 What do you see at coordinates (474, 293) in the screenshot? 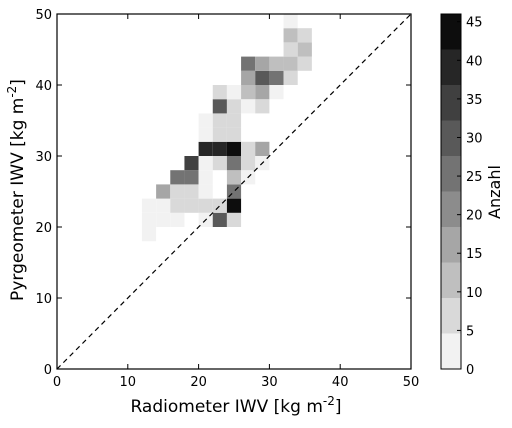
I see `colorbar-tick-label: 10` at bounding box center [474, 293].